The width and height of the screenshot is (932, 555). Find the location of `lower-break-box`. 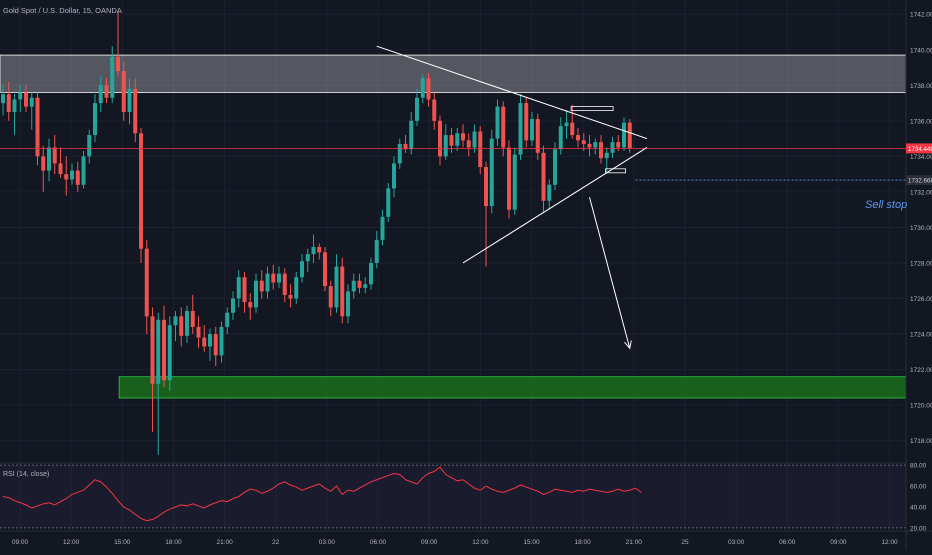

lower-break-box is located at coordinates (615, 171).